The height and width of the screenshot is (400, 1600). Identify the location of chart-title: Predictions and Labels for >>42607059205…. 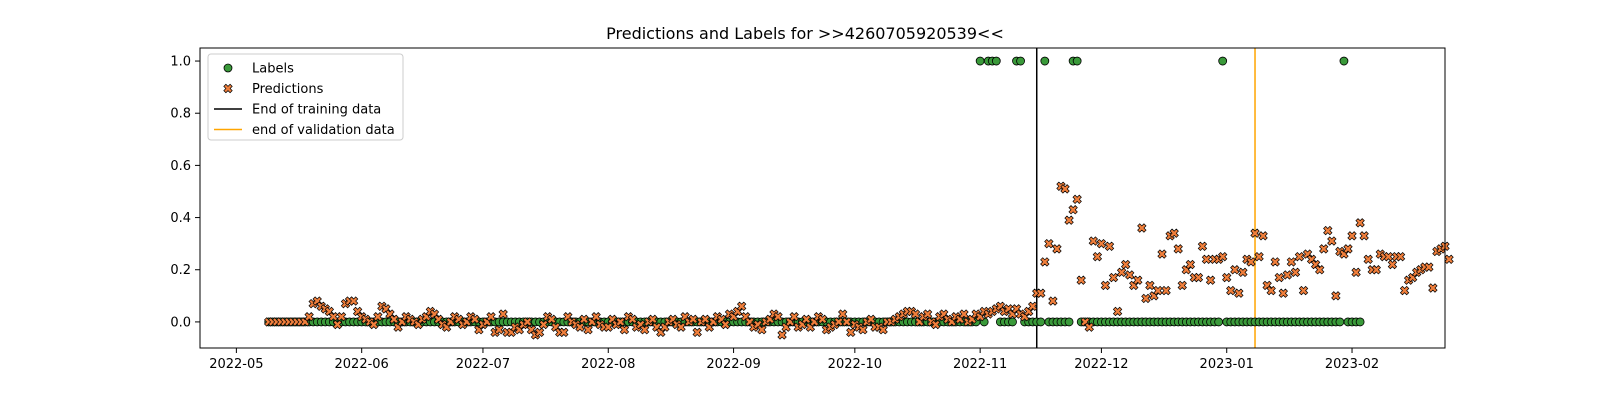
(805, 33).